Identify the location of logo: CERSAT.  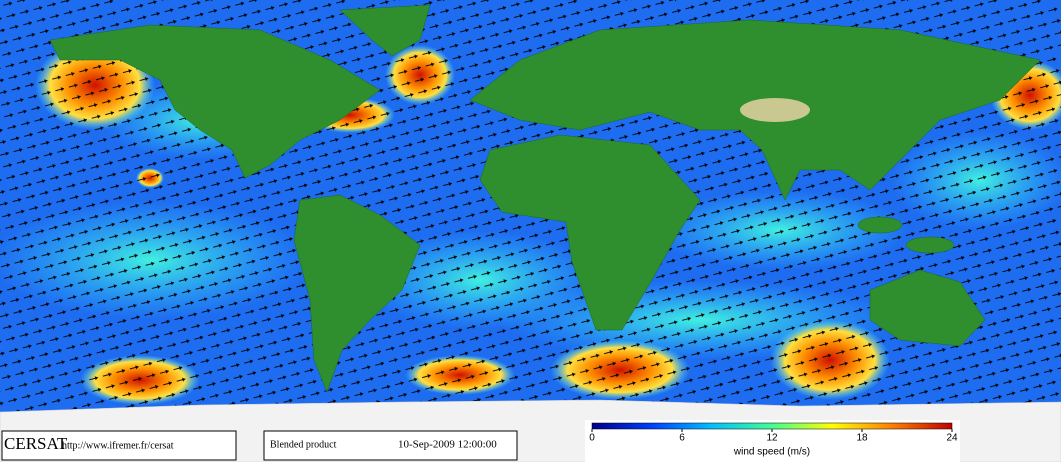
(36, 443).